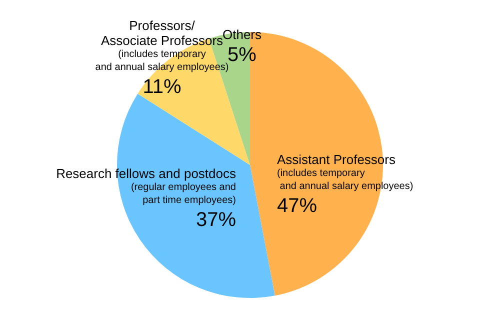  I want to click on data-label: 11%, so click(162, 87).